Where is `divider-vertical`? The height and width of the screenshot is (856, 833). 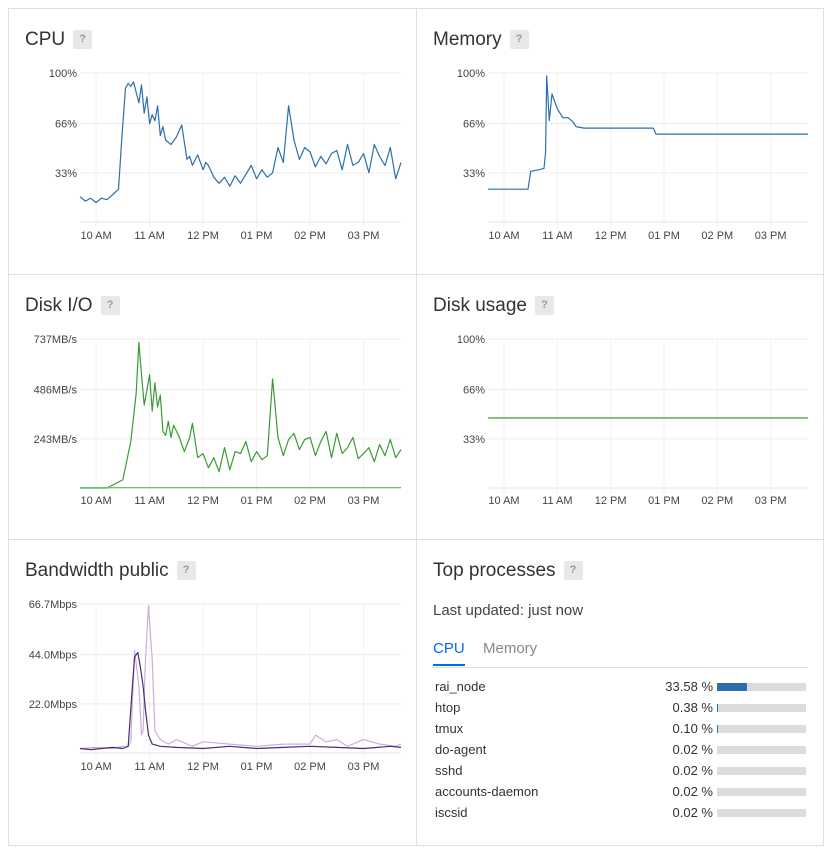 divider-vertical is located at coordinates (416, 427).